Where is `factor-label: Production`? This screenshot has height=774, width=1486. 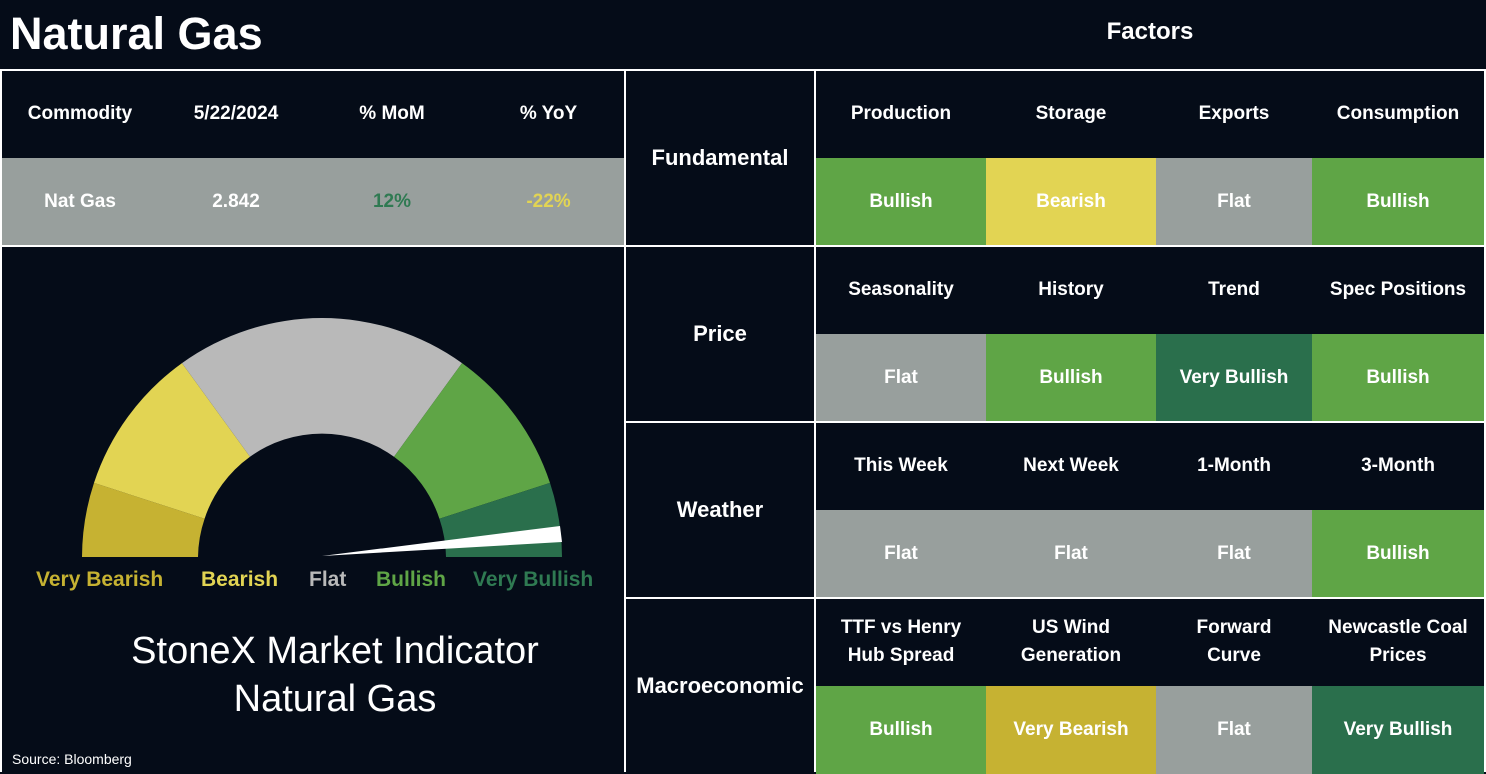 factor-label: Production is located at coordinates (901, 114).